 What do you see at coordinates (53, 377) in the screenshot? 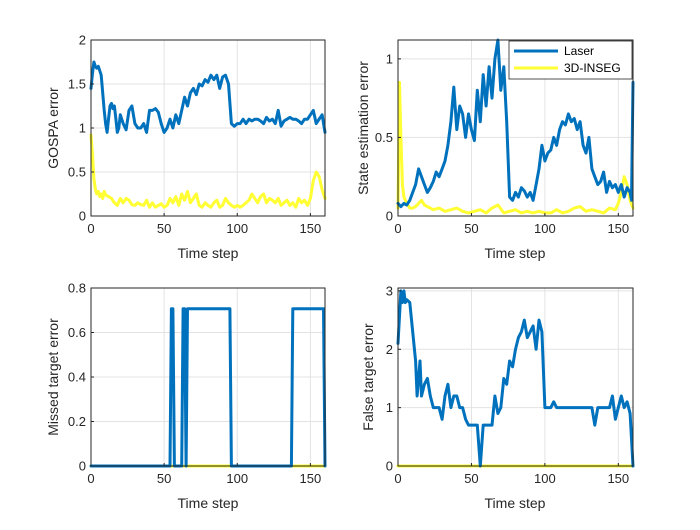
I see `y-axis-label: Missed target error` at bounding box center [53, 377].